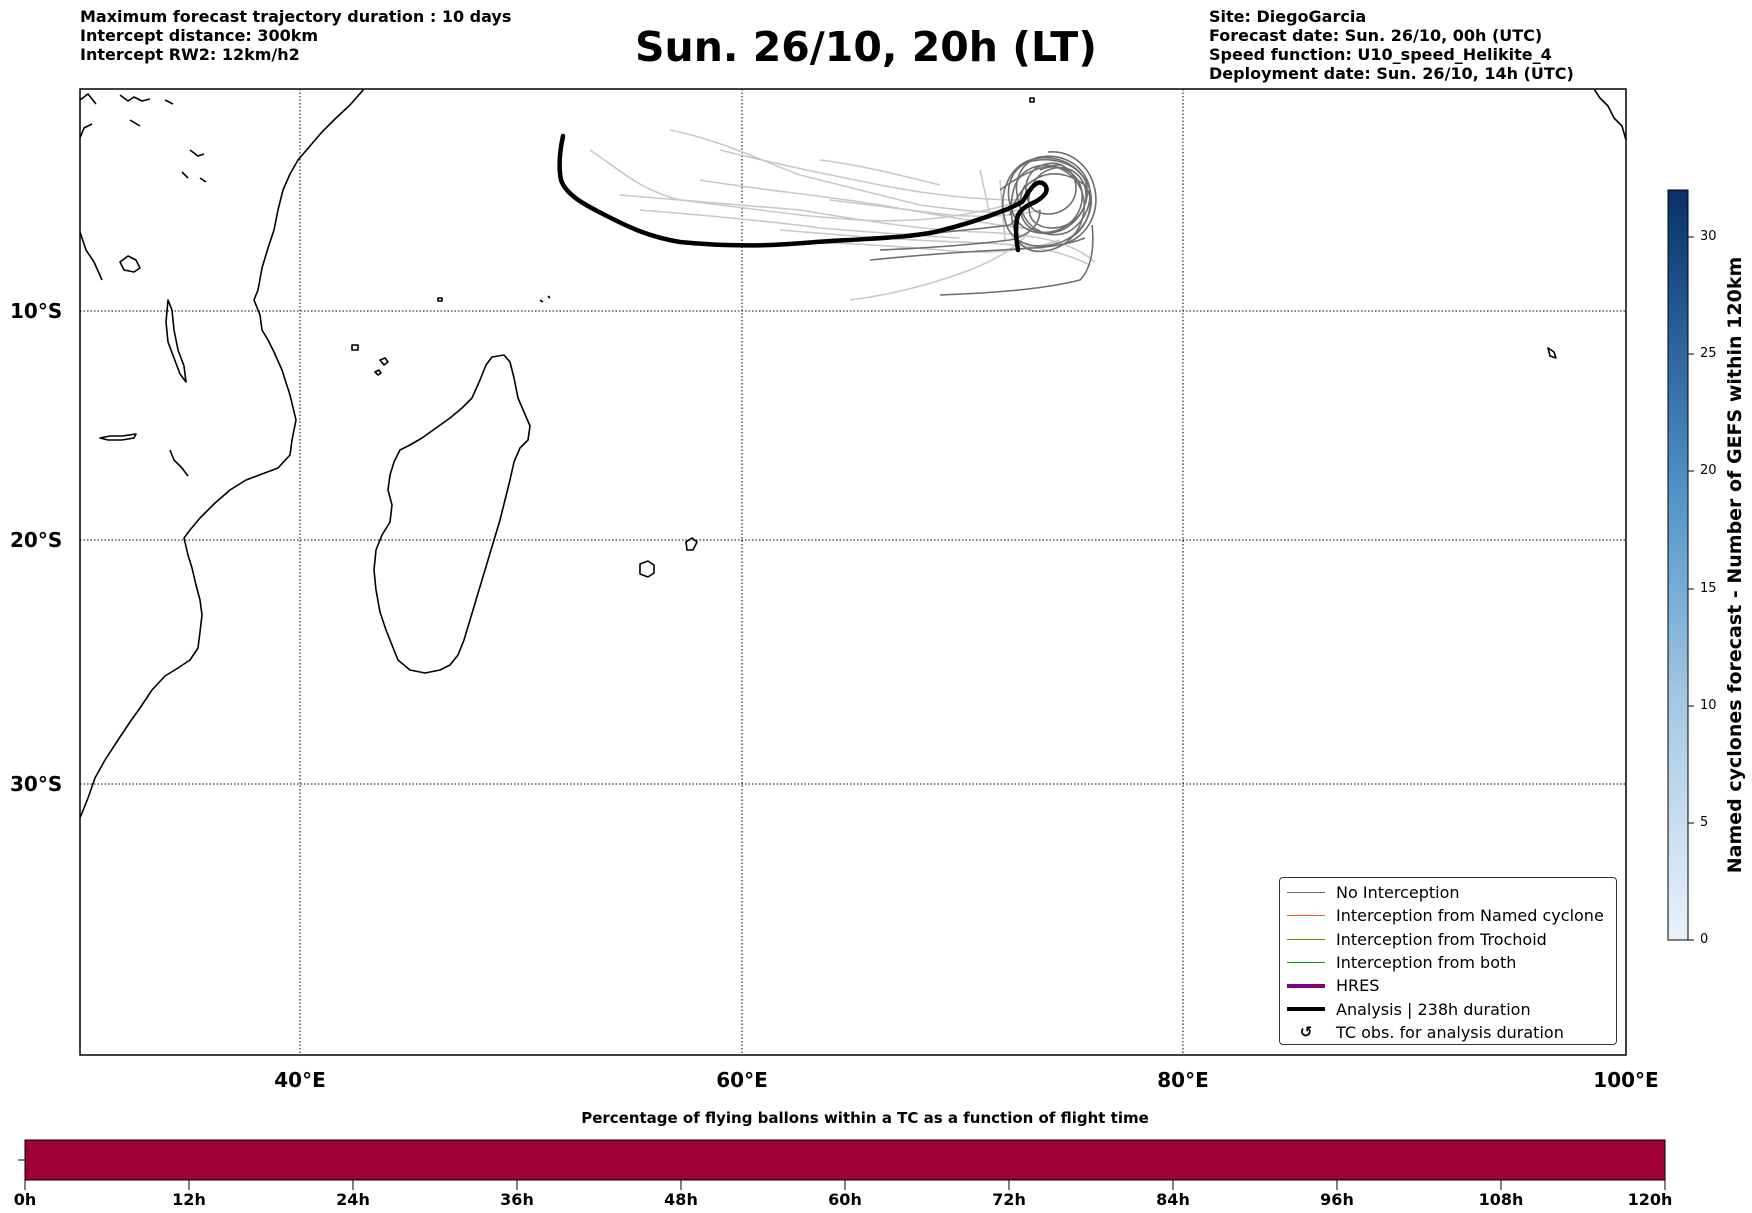 This screenshot has width=1752, height=1213. What do you see at coordinates (36, 784) in the screenshot?
I see `lat-label-30s: 30°S` at bounding box center [36, 784].